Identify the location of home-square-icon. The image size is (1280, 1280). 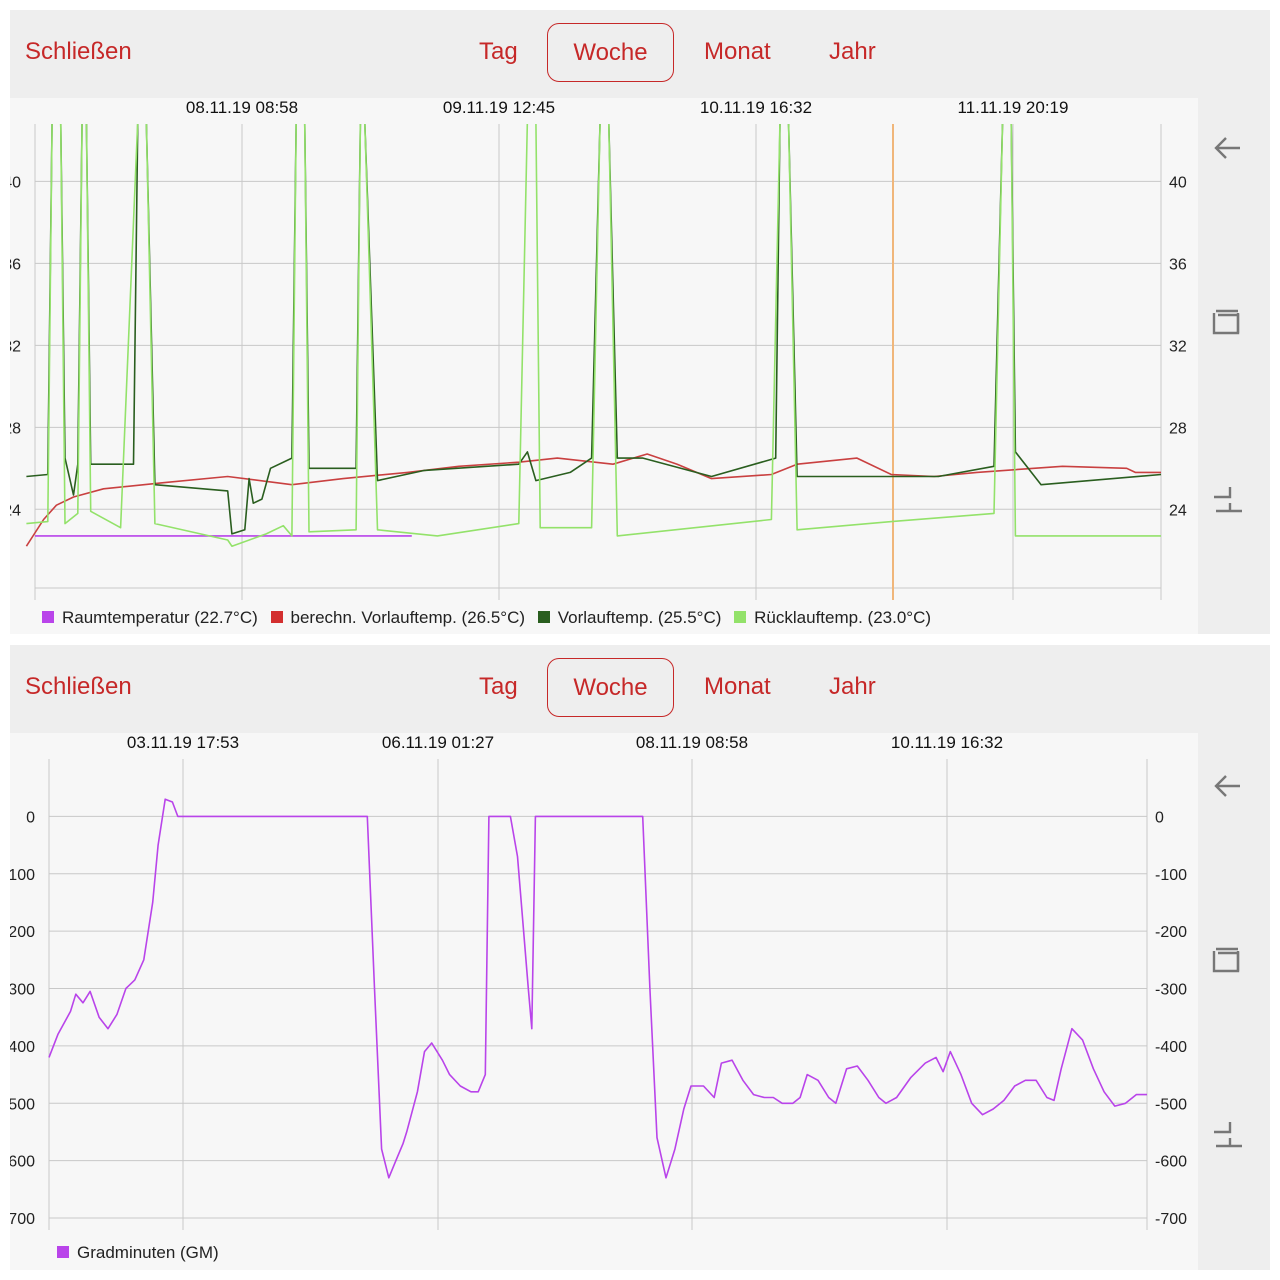
(1228, 961).